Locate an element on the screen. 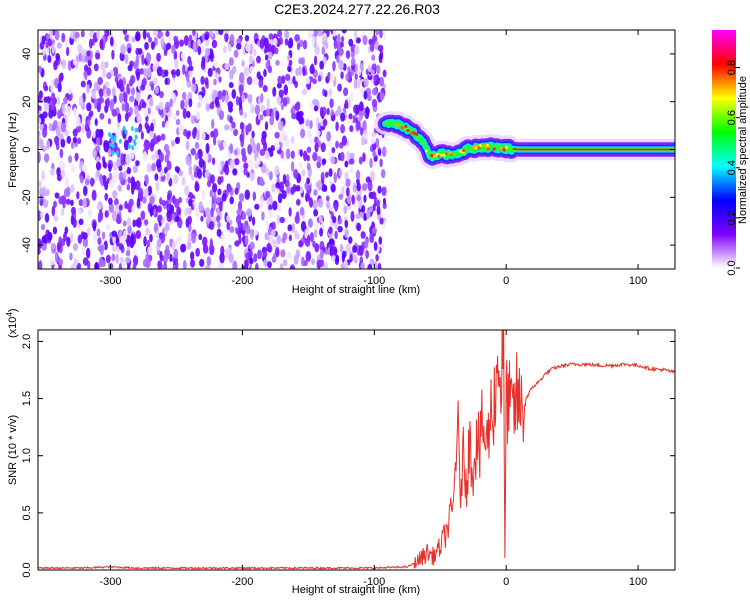  spectrogram-y-tick-label: -40 is located at coordinates (27, 245).